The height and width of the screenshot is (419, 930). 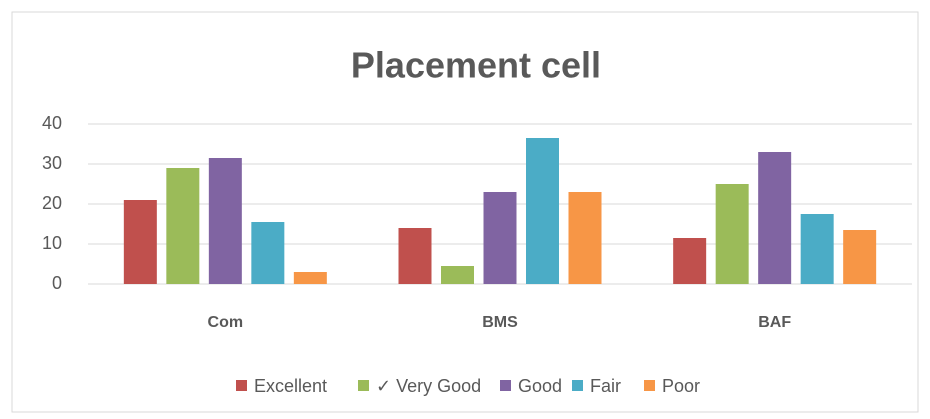 What do you see at coordinates (428, 386) in the screenshot?
I see `legend-label: ✓ Very Good` at bounding box center [428, 386].